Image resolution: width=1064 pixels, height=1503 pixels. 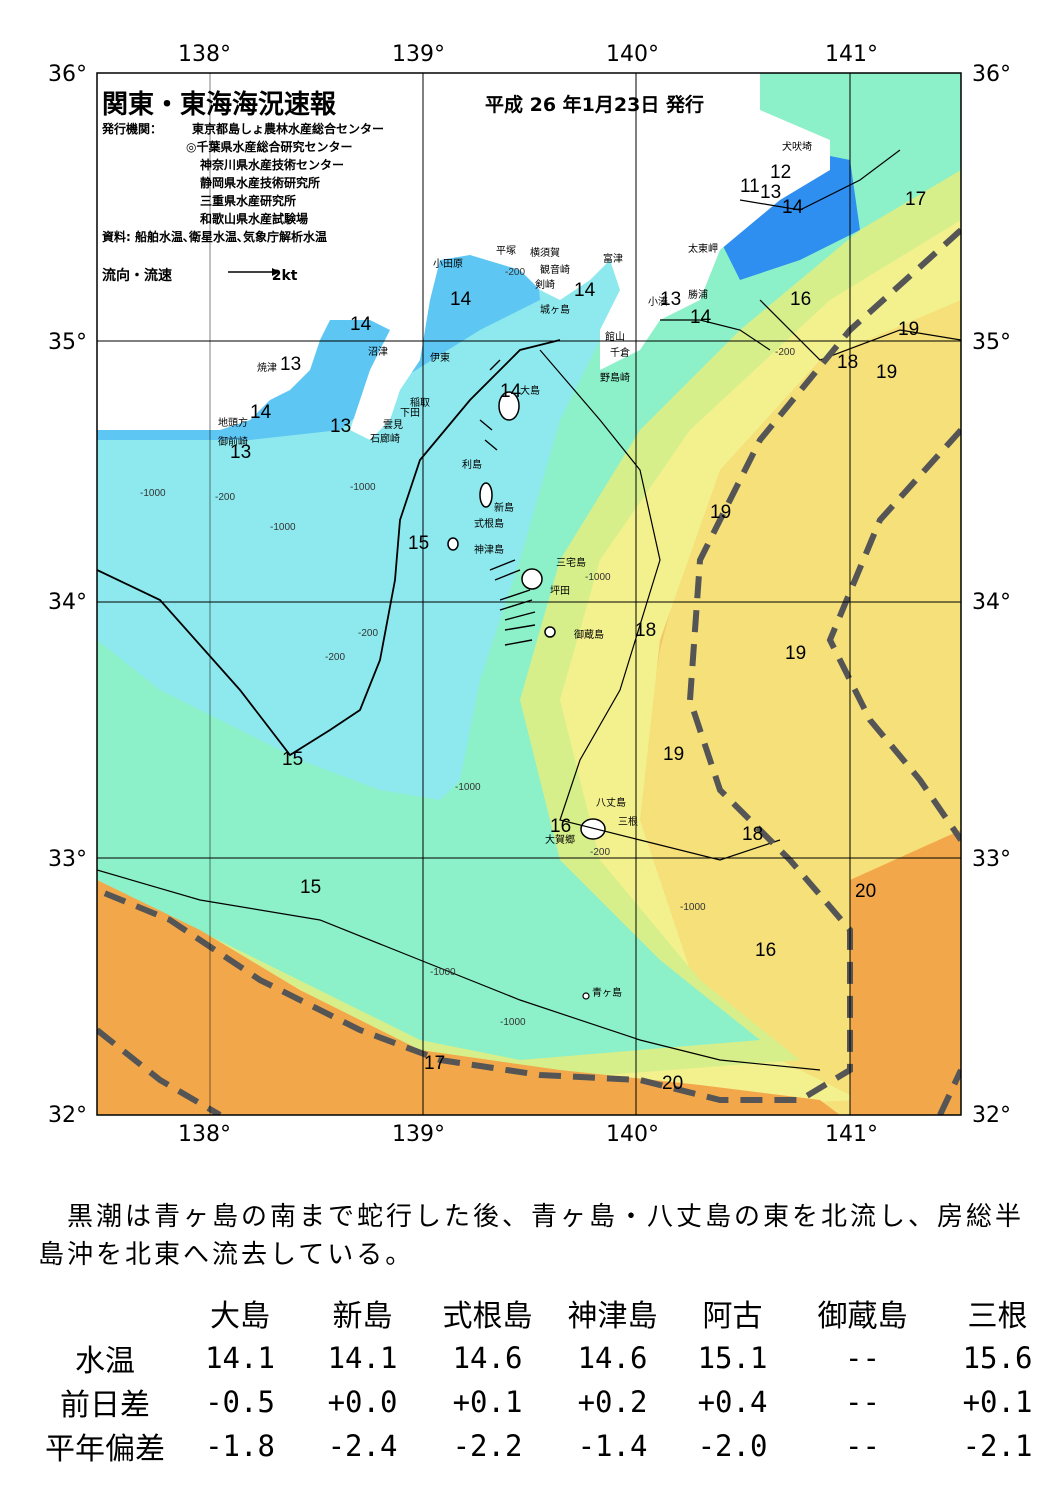 I want to click on place-label: 三根, so click(x=628, y=821).